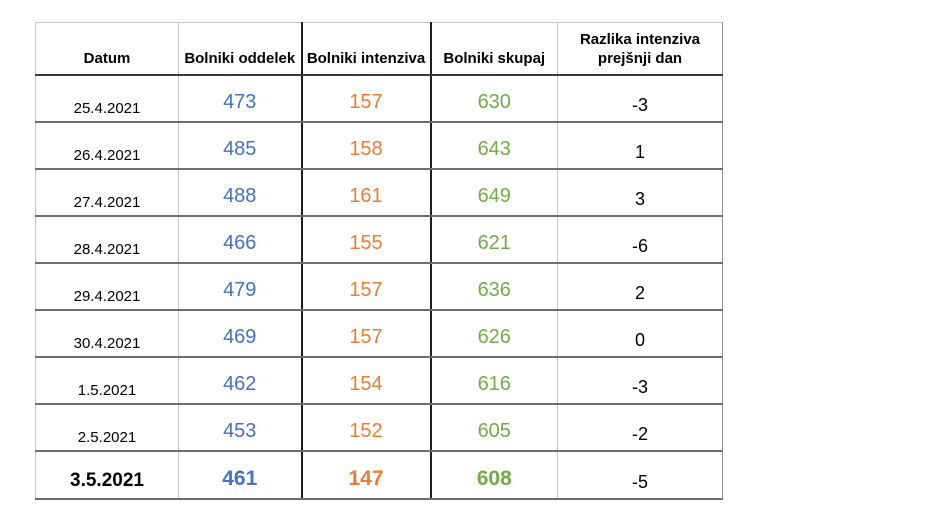  I want to click on table-row: 26.4.2021 485 158 643 1, so click(379, 145).